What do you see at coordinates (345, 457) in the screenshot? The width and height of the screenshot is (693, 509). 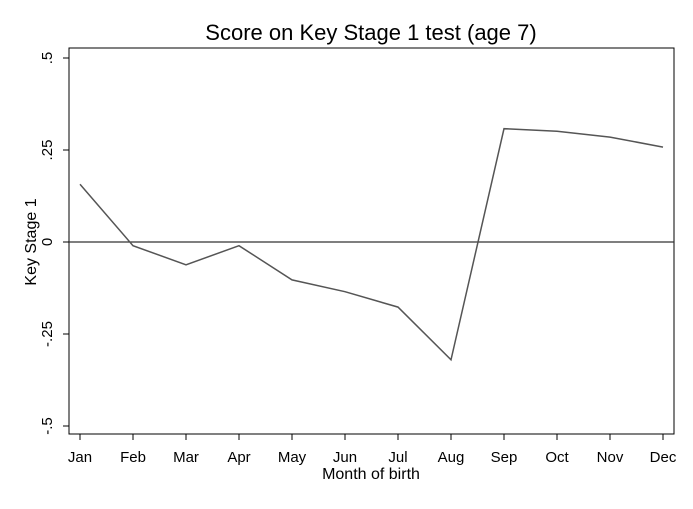 I see `x-tick-label: Jun` at bounding box center [345, 457].